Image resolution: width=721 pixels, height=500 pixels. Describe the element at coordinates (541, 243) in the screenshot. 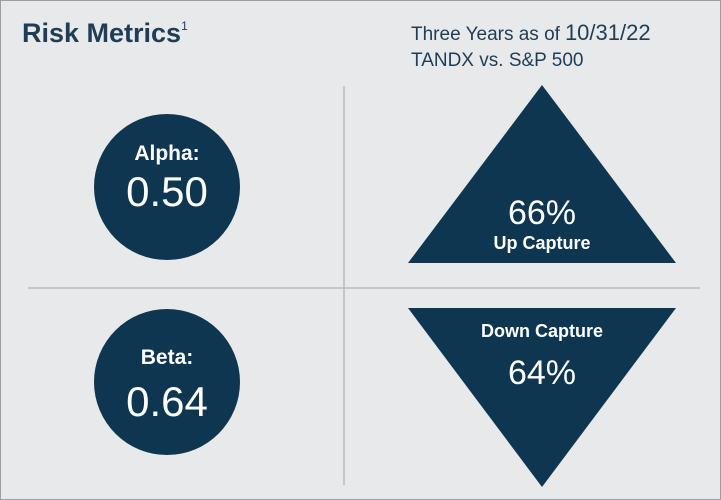

I see `up-capture-label: Up Capture` at that location.